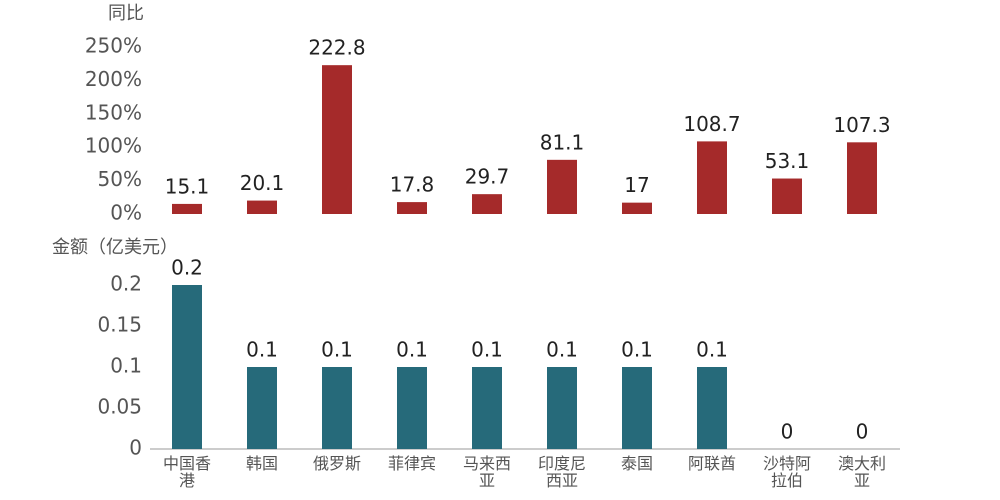 The image size is (1000, 500). What do you see at coordinates (636, 185) in the screenshot?
I see `data-label: 17` at bounding box center [636, 185].